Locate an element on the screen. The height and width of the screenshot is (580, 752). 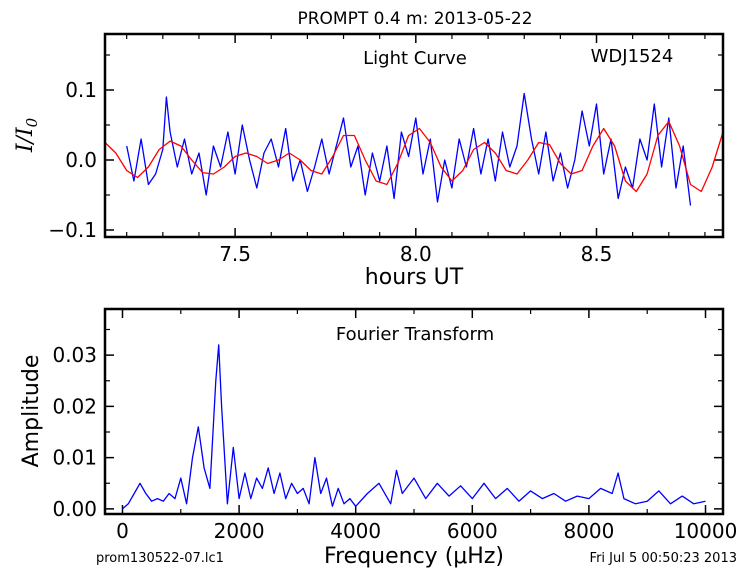
light-curve-xlabel: hours UT is located at coordinates (414, 277).